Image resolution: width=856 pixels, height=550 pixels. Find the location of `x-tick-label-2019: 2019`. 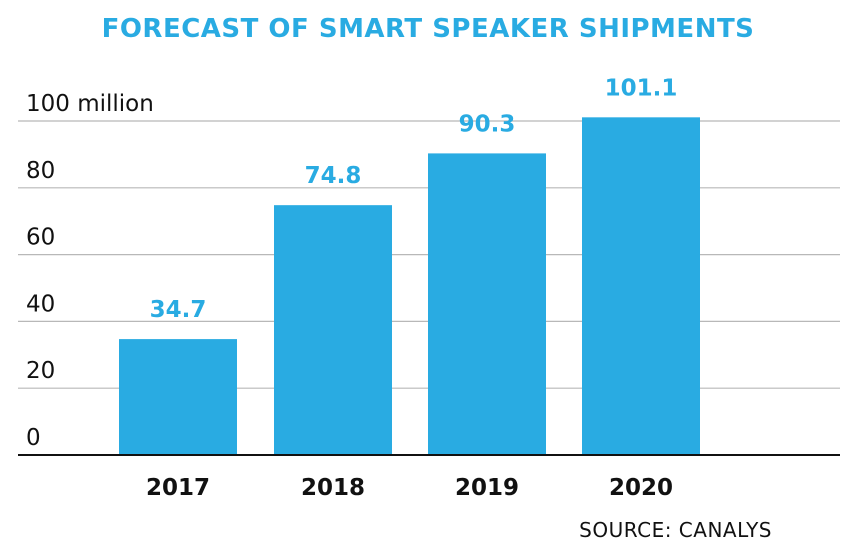

x-tick-label-2019: 2019 is located at coordinates (487, 488).